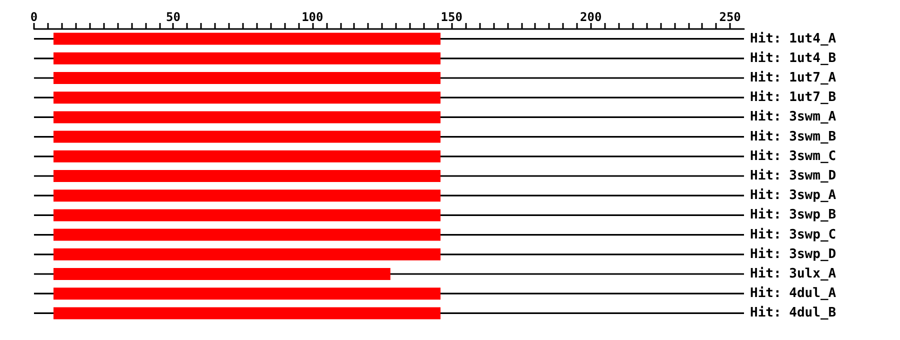 This screenshot has height=340, width=900. What do you see at coordinates (730, 17) in the screenshot?
I see `x-tick-label: 250` at bounding box center [730, 17].